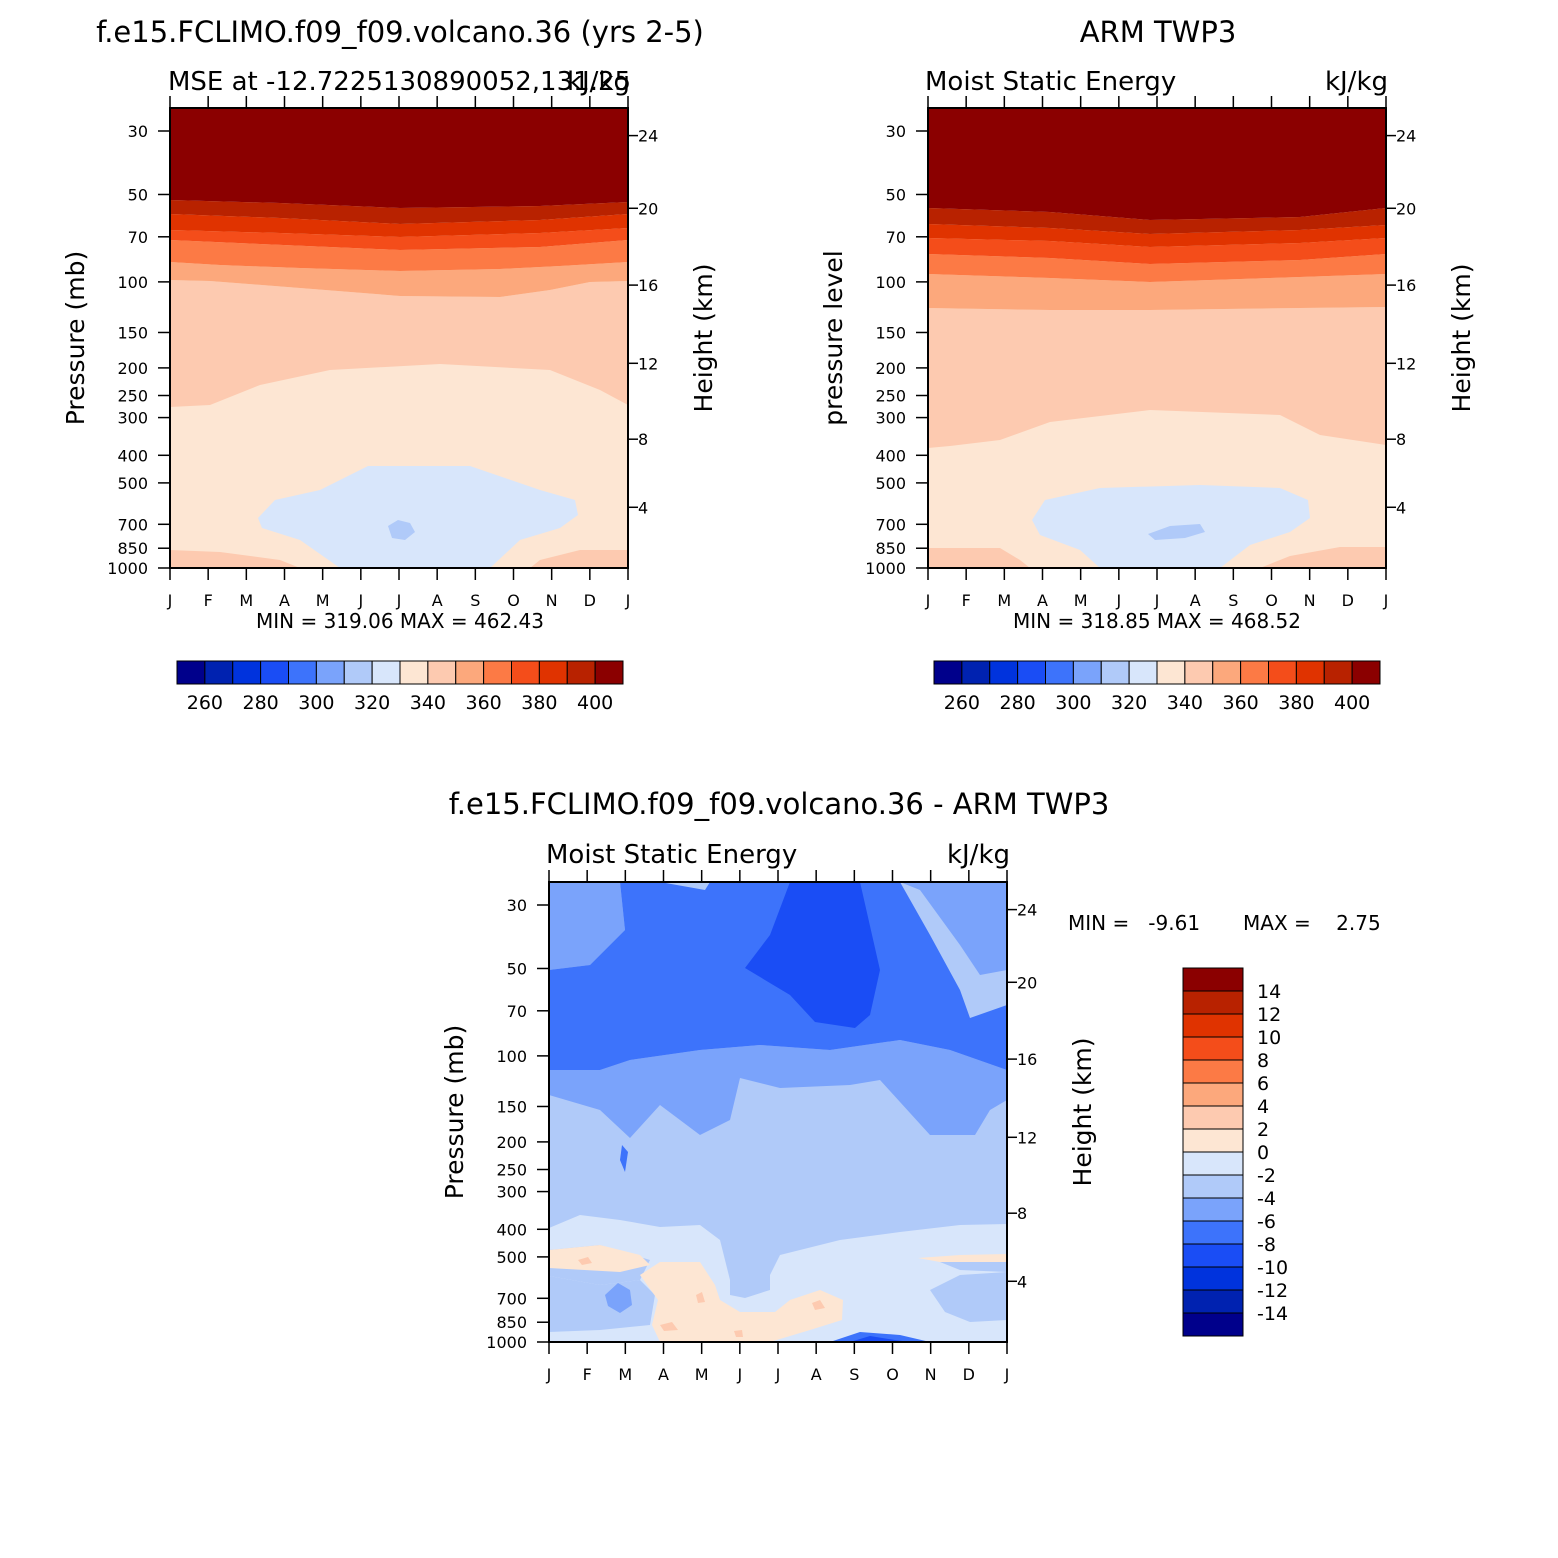 This screenshot has height=1558, width=1558. I want to click on diff-colorbar-label: -12, so click(1272, 1291).